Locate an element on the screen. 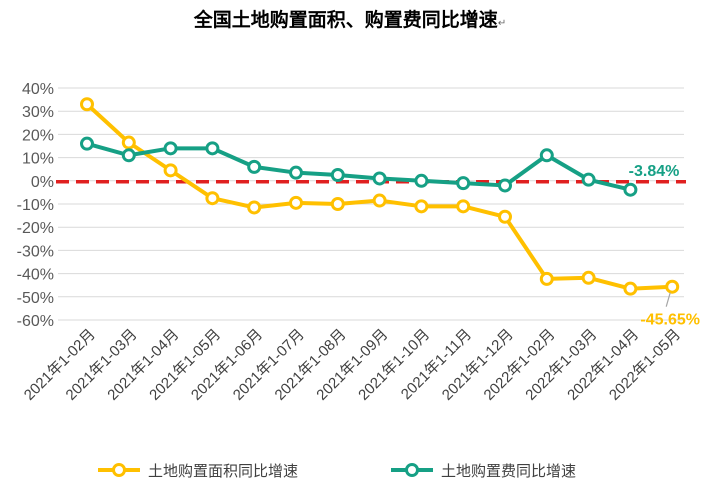  y-tick-label: -50% is located at coordinates (35, 298).